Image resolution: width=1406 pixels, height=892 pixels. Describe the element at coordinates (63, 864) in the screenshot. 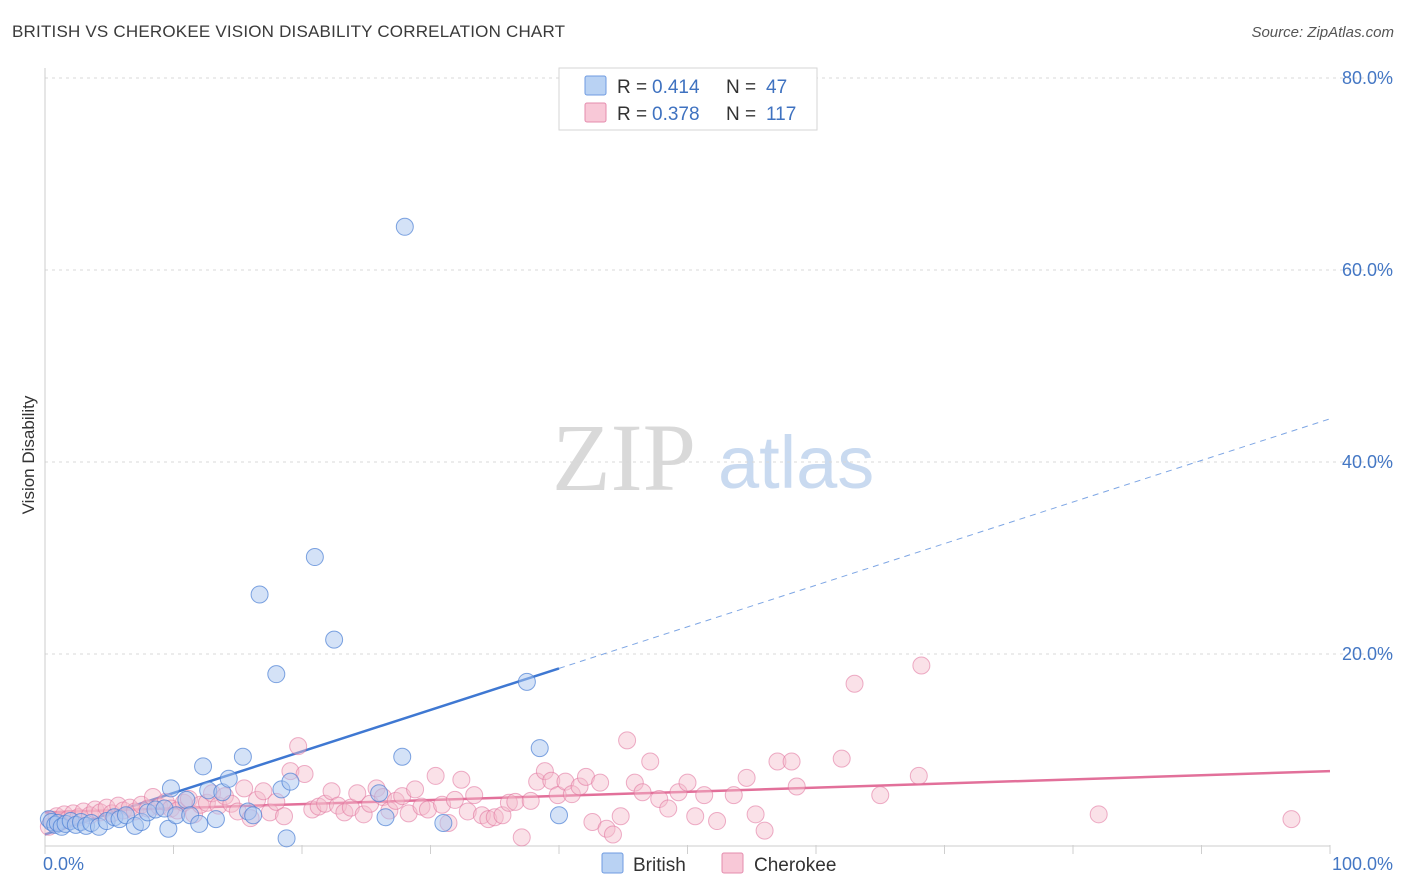

I see `x-tick-label-0: 0.0%` at that location.